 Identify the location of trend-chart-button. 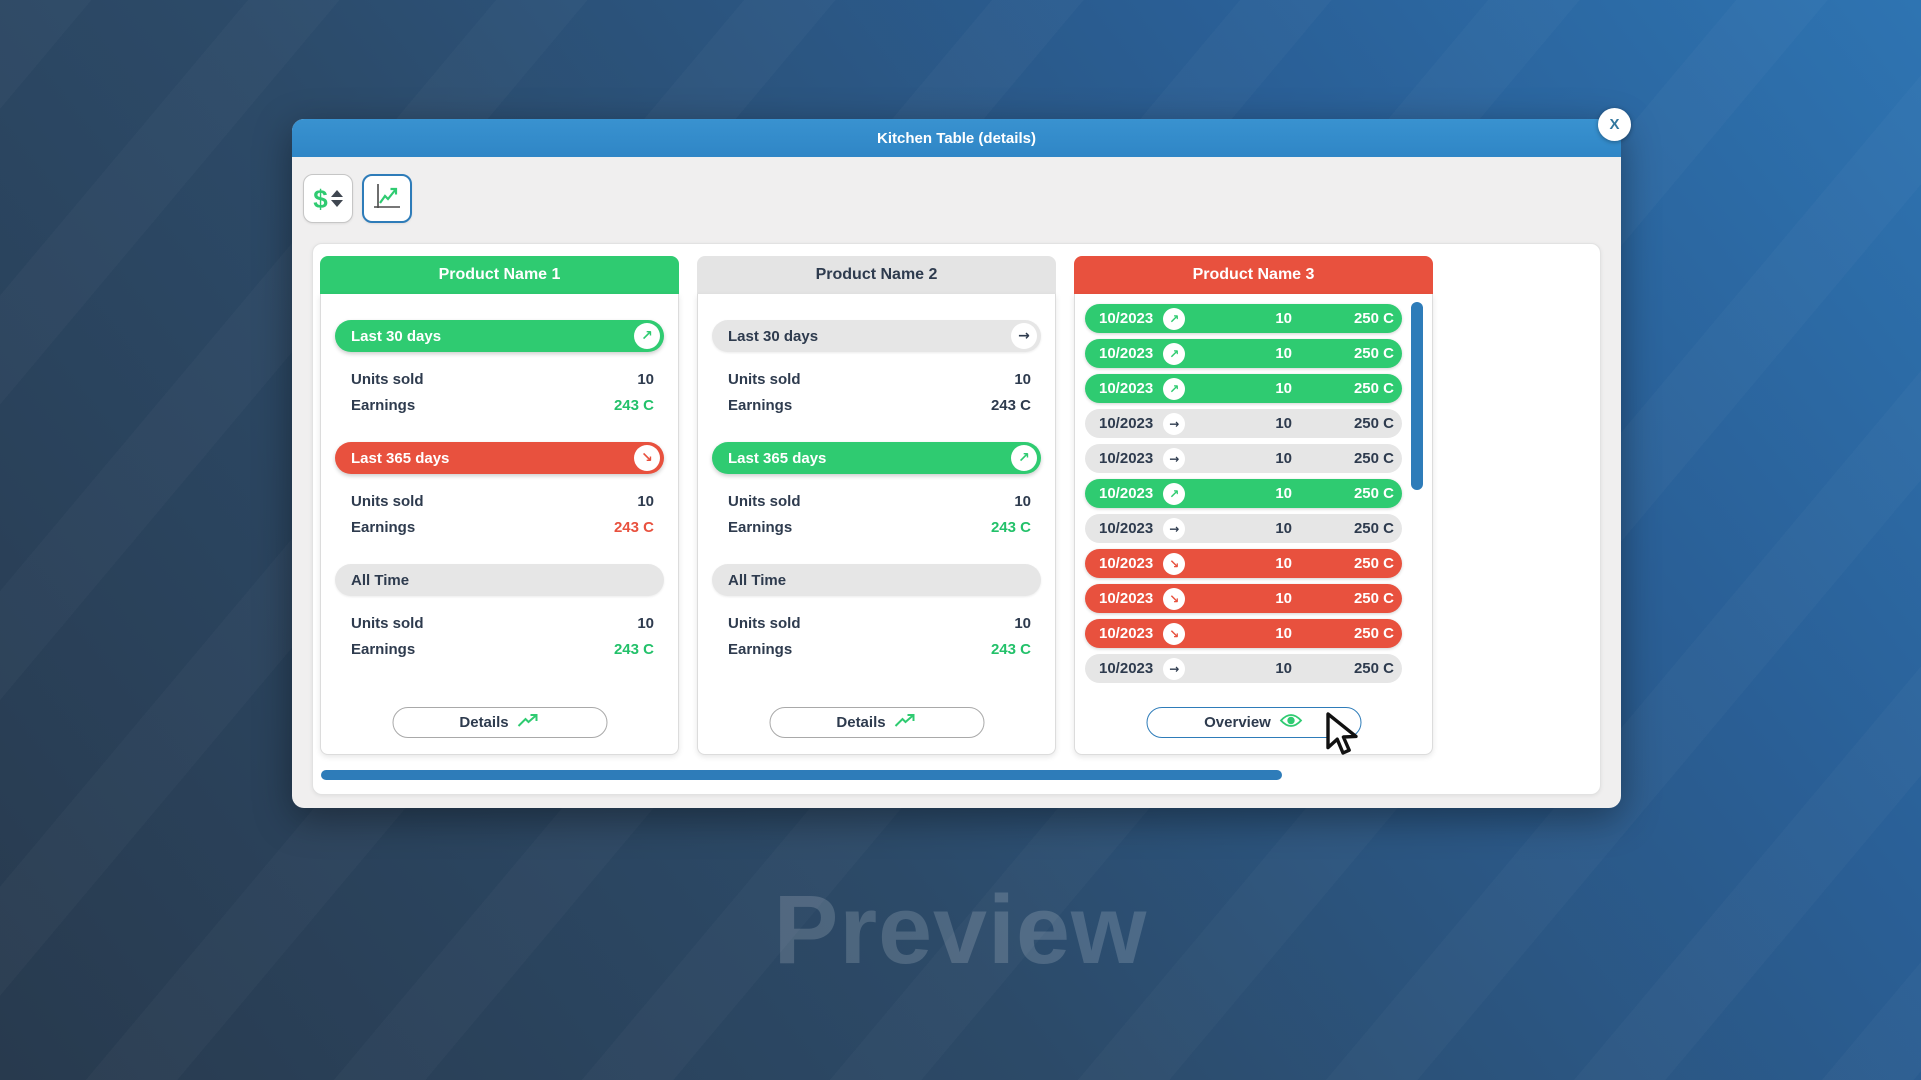
(387, 198).